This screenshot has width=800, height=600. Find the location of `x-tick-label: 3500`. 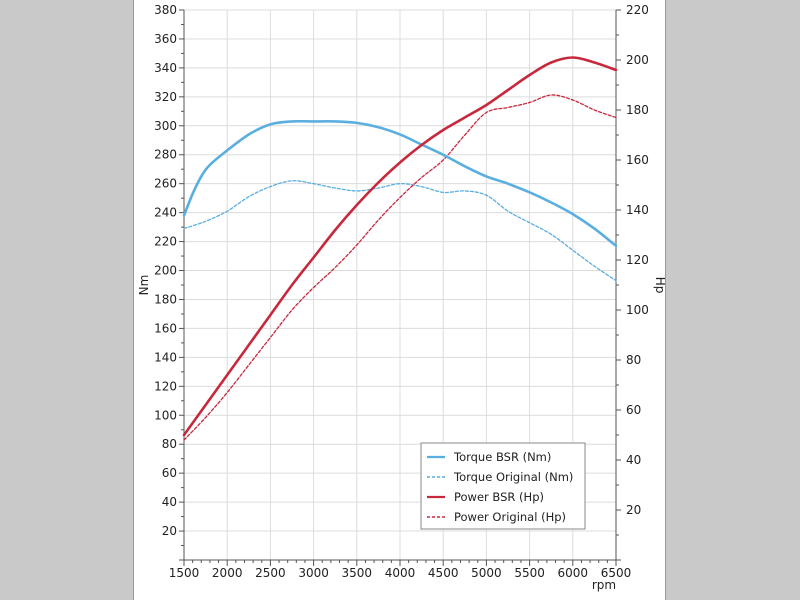

x-tick-label: 3500 is located at coordinates (357, 573).